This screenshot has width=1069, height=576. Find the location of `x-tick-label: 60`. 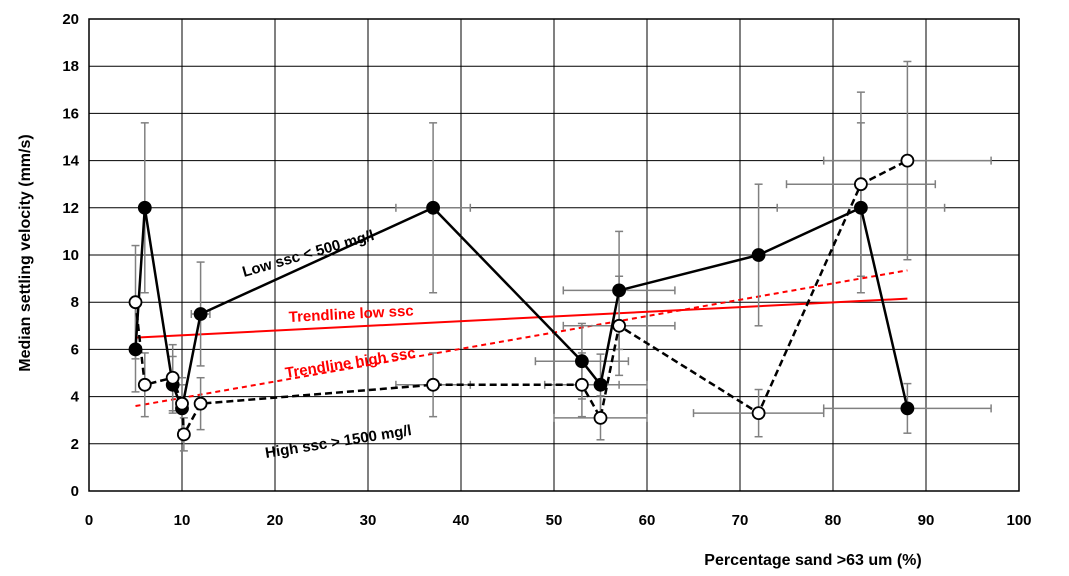

x-tick-label: 60 is located at coordinates (647, 520).